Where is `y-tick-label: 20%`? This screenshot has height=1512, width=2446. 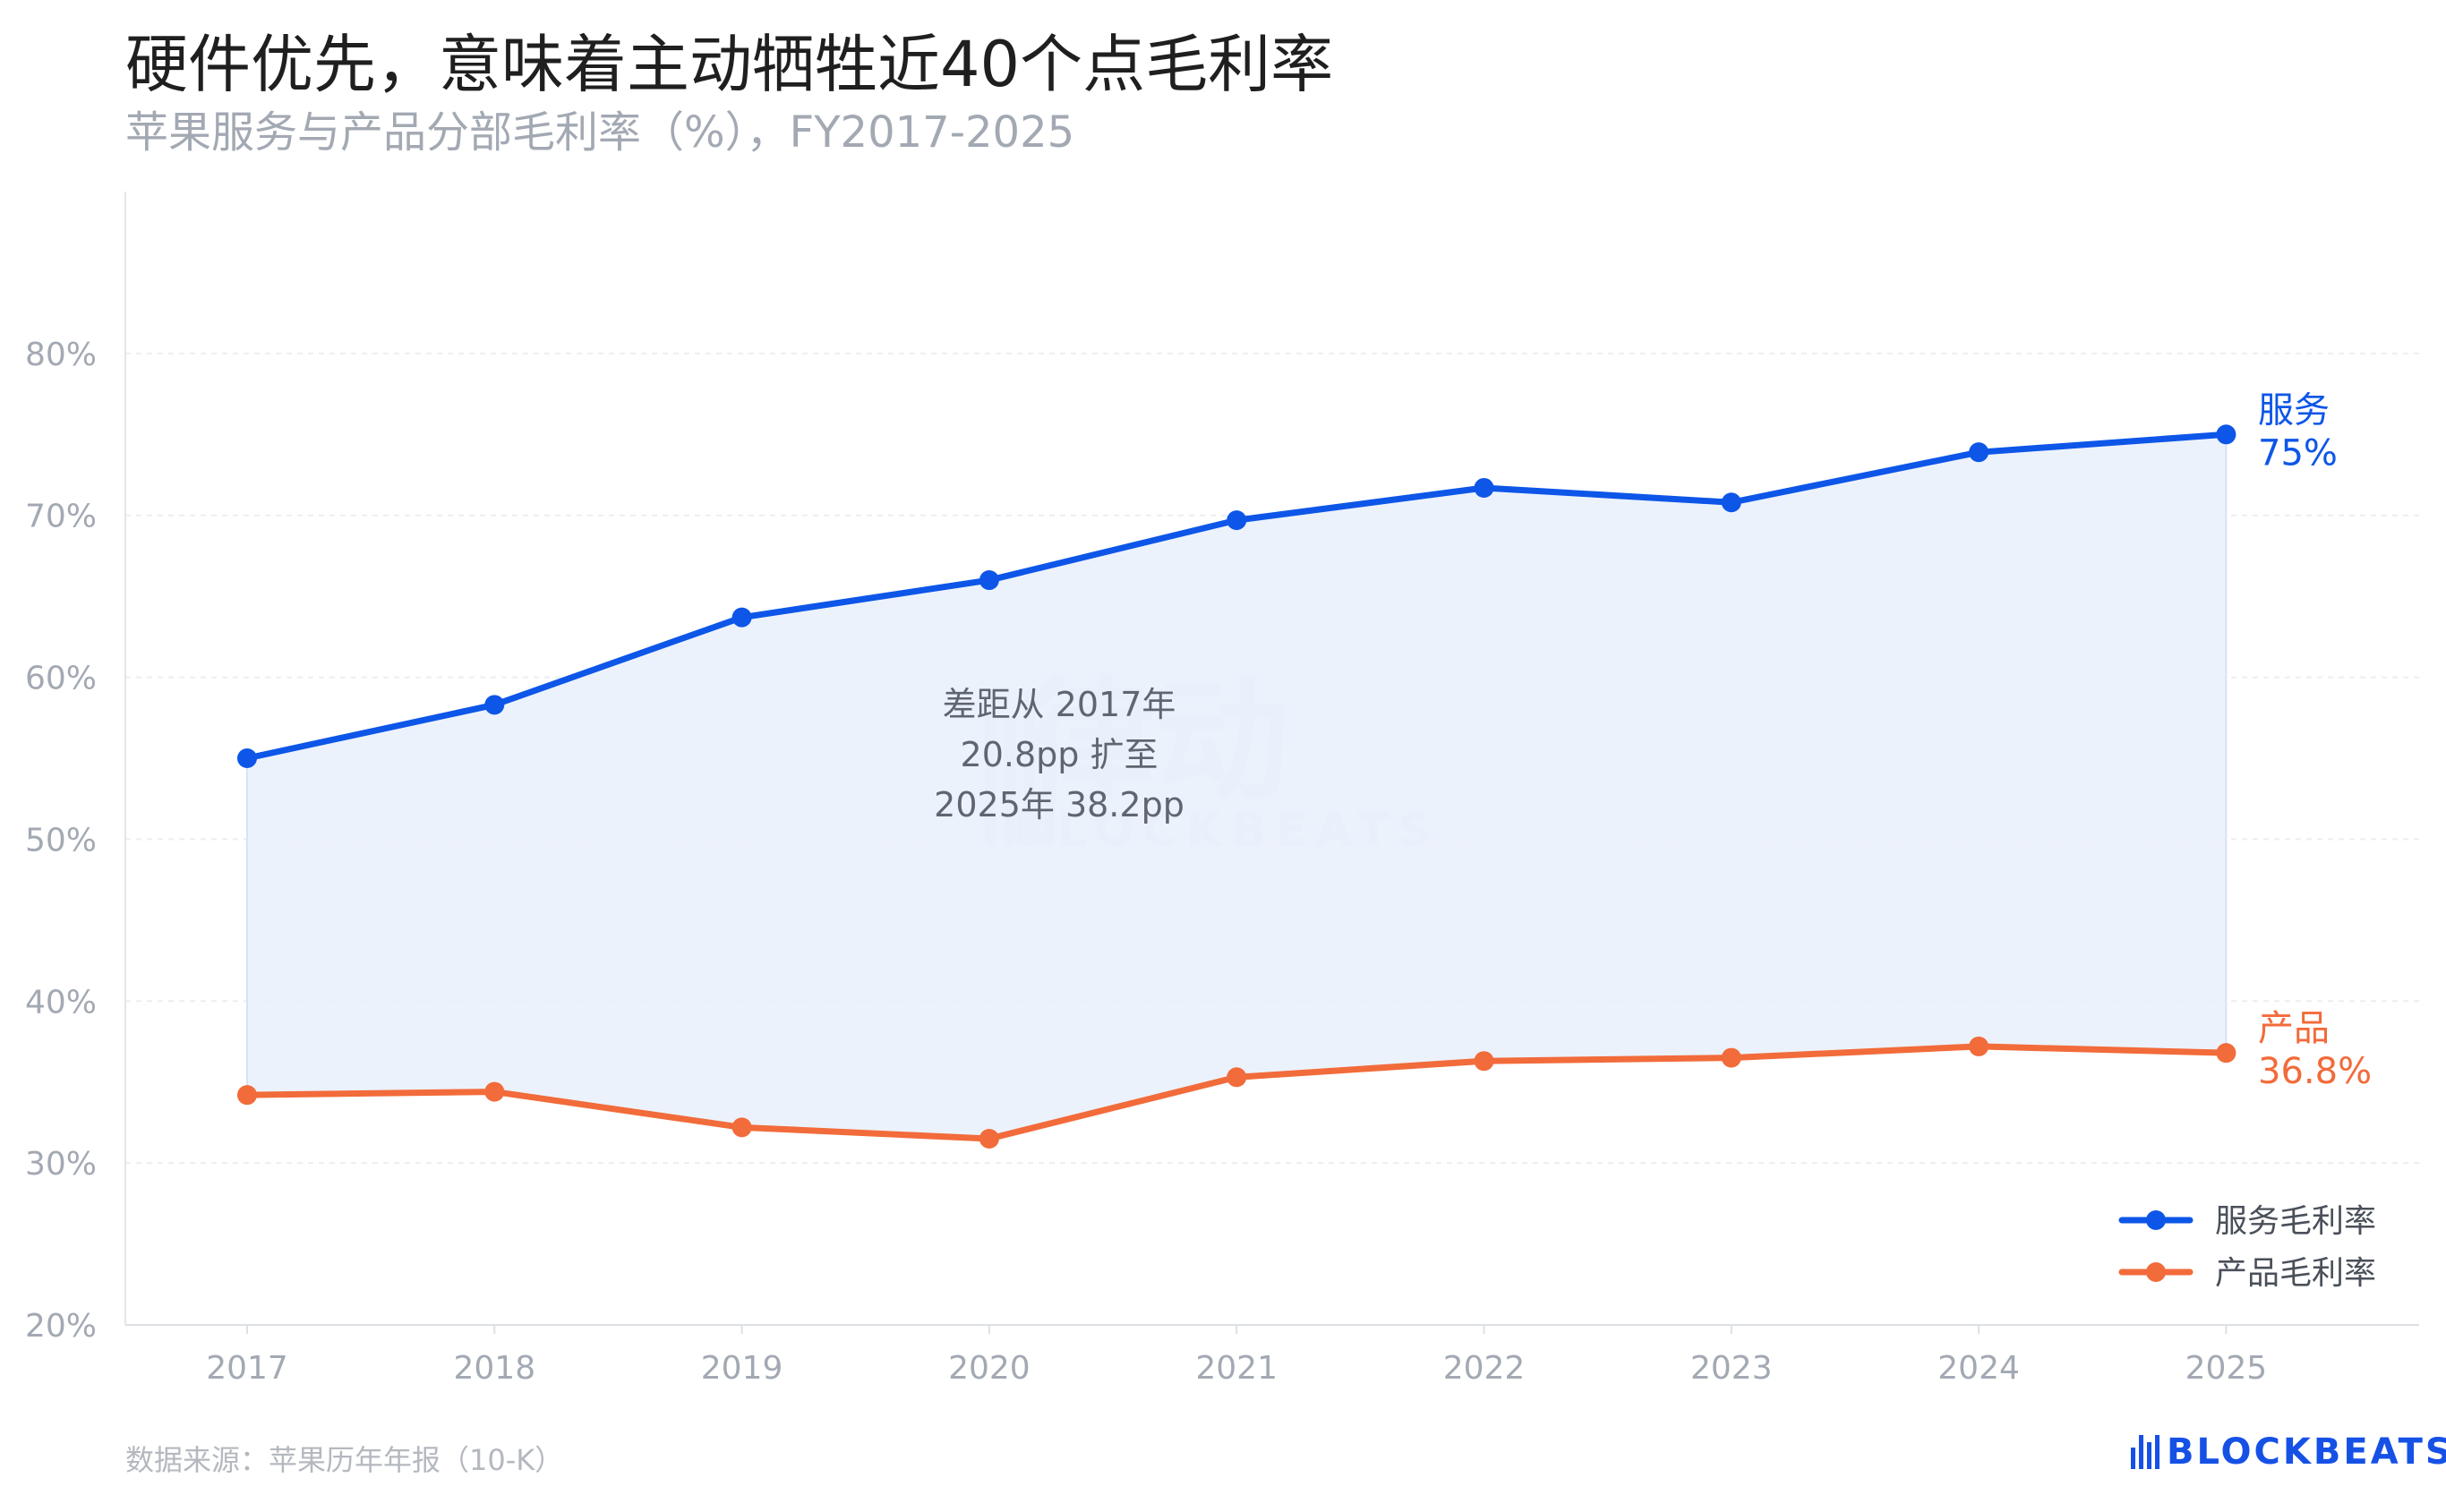
y-tick-label: 20% is located at coordinates (61, 1326).